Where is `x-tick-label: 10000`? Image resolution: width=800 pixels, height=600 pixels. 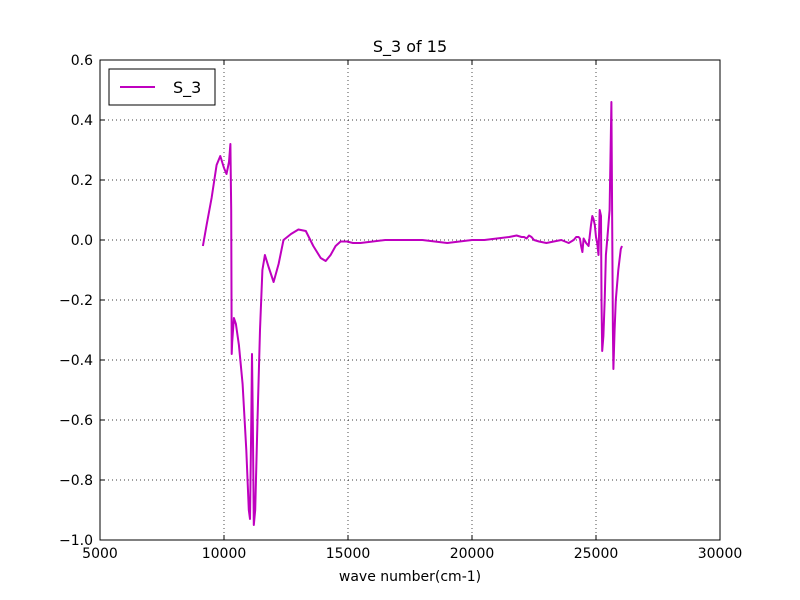
x-tick-label: 10000 is located at coordinates (224, 554).